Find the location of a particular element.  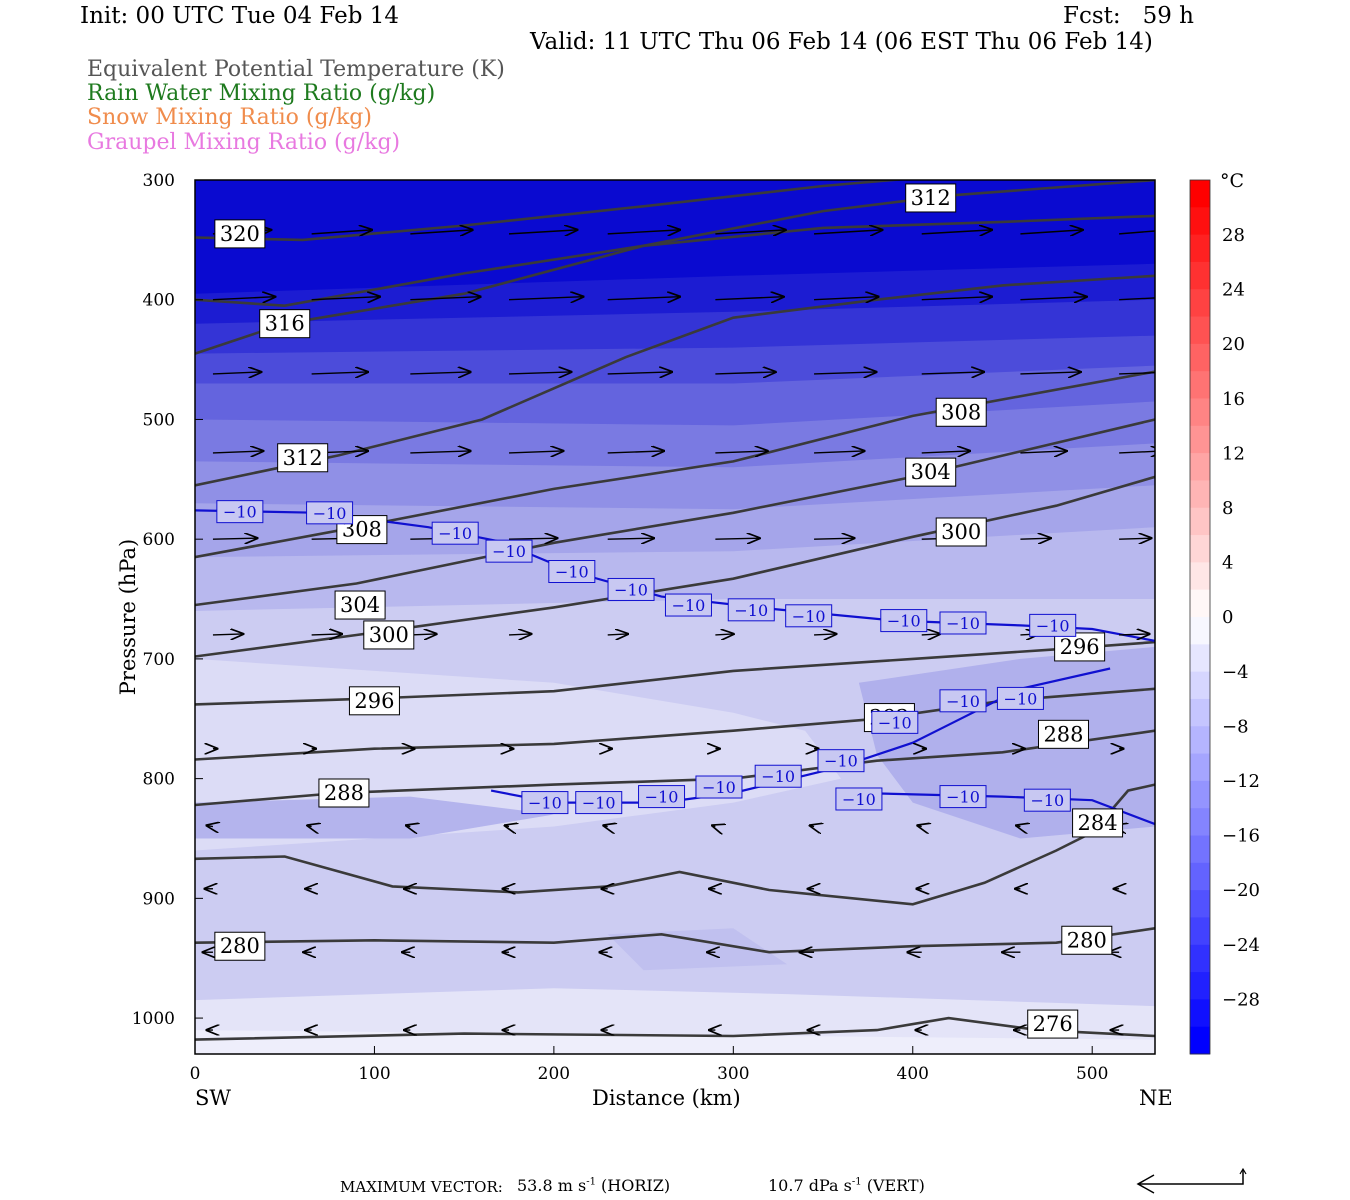

y-tick-label: 800 is located at coordinates (159, 780).